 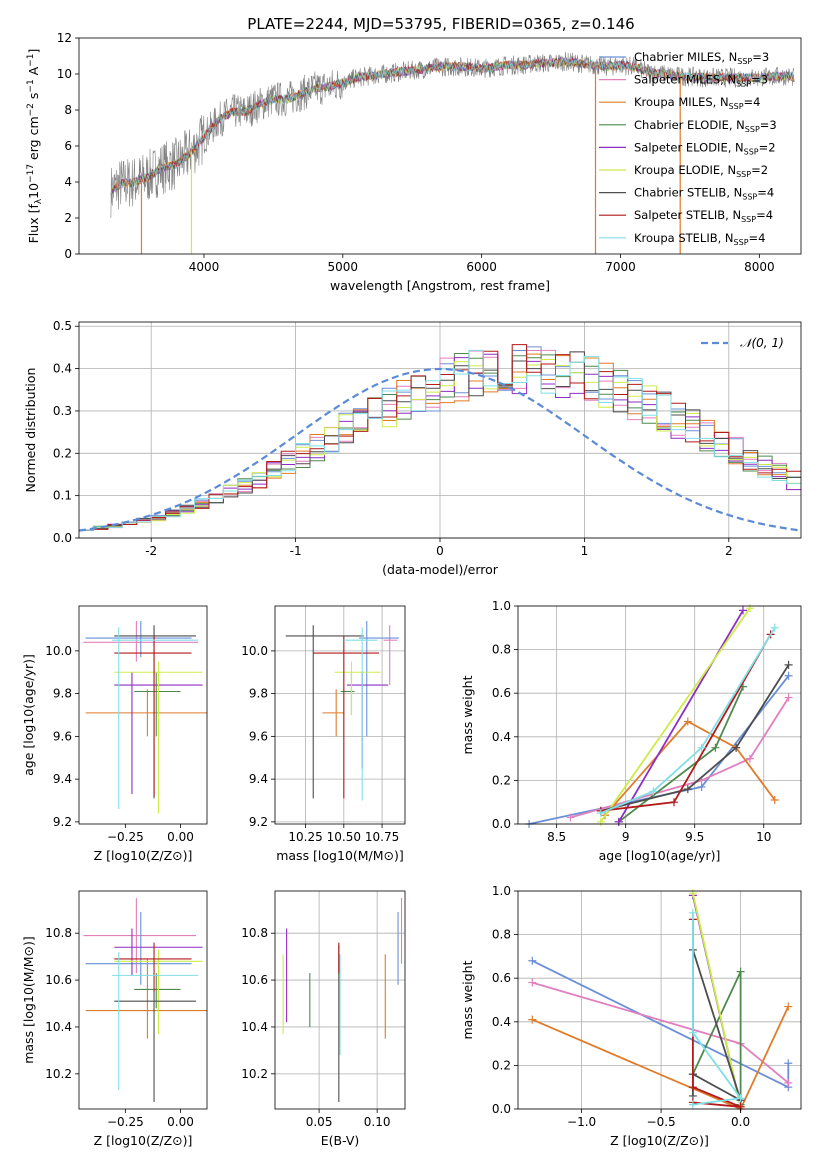 What do you see at coordinates (701, 58) in the screenshot?
I see `legend-label-chabrier-miles: Chabrier MILES, NSSP=3` at bounding box center [701, 58].